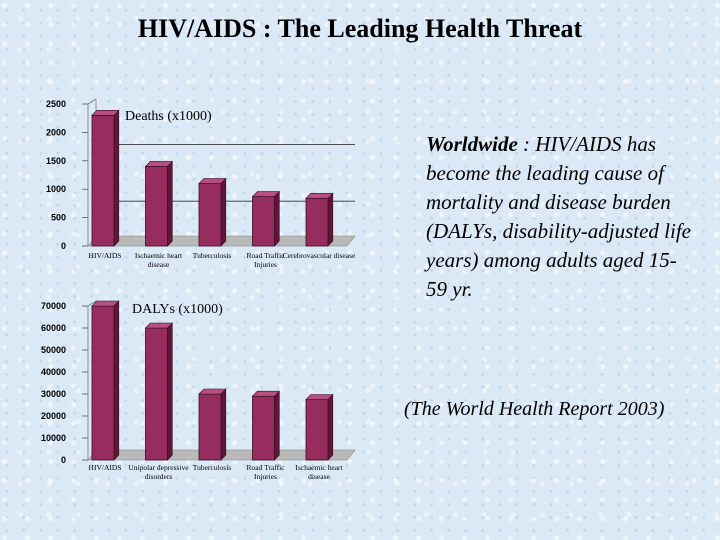  What do you see at coordinates (53, 438) in the screenshot?
I see `y-tick-label: 10000` at bounding box center [53, 438].